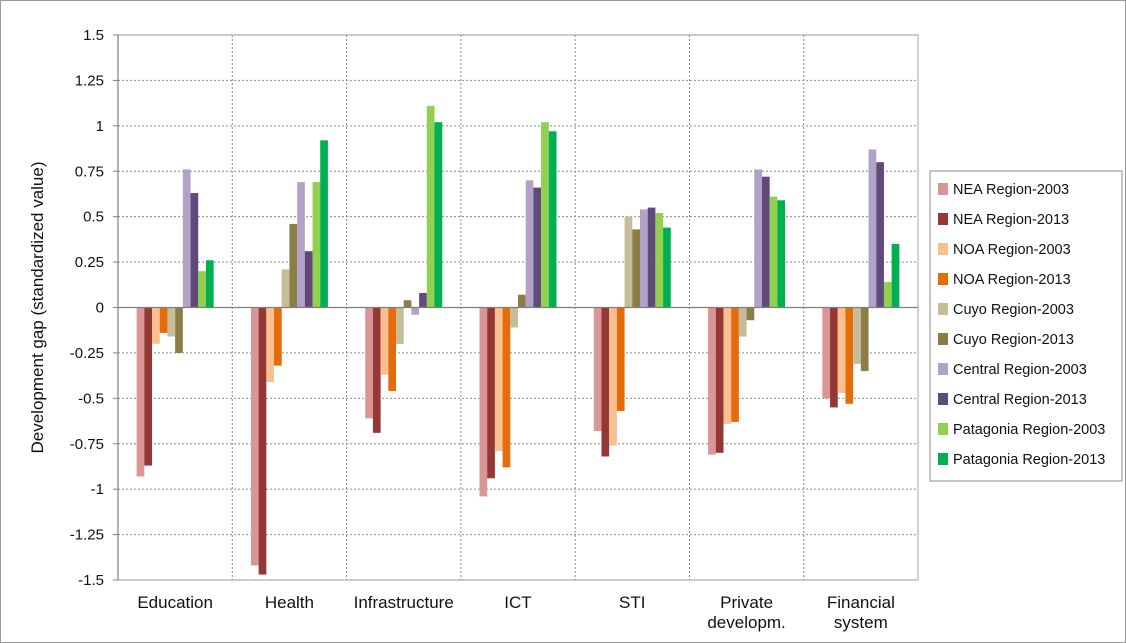 The height and width of the screenshot is (643, 1126). I want to click on legend-label: Patagonia Region-2003, so click(1029, 430).